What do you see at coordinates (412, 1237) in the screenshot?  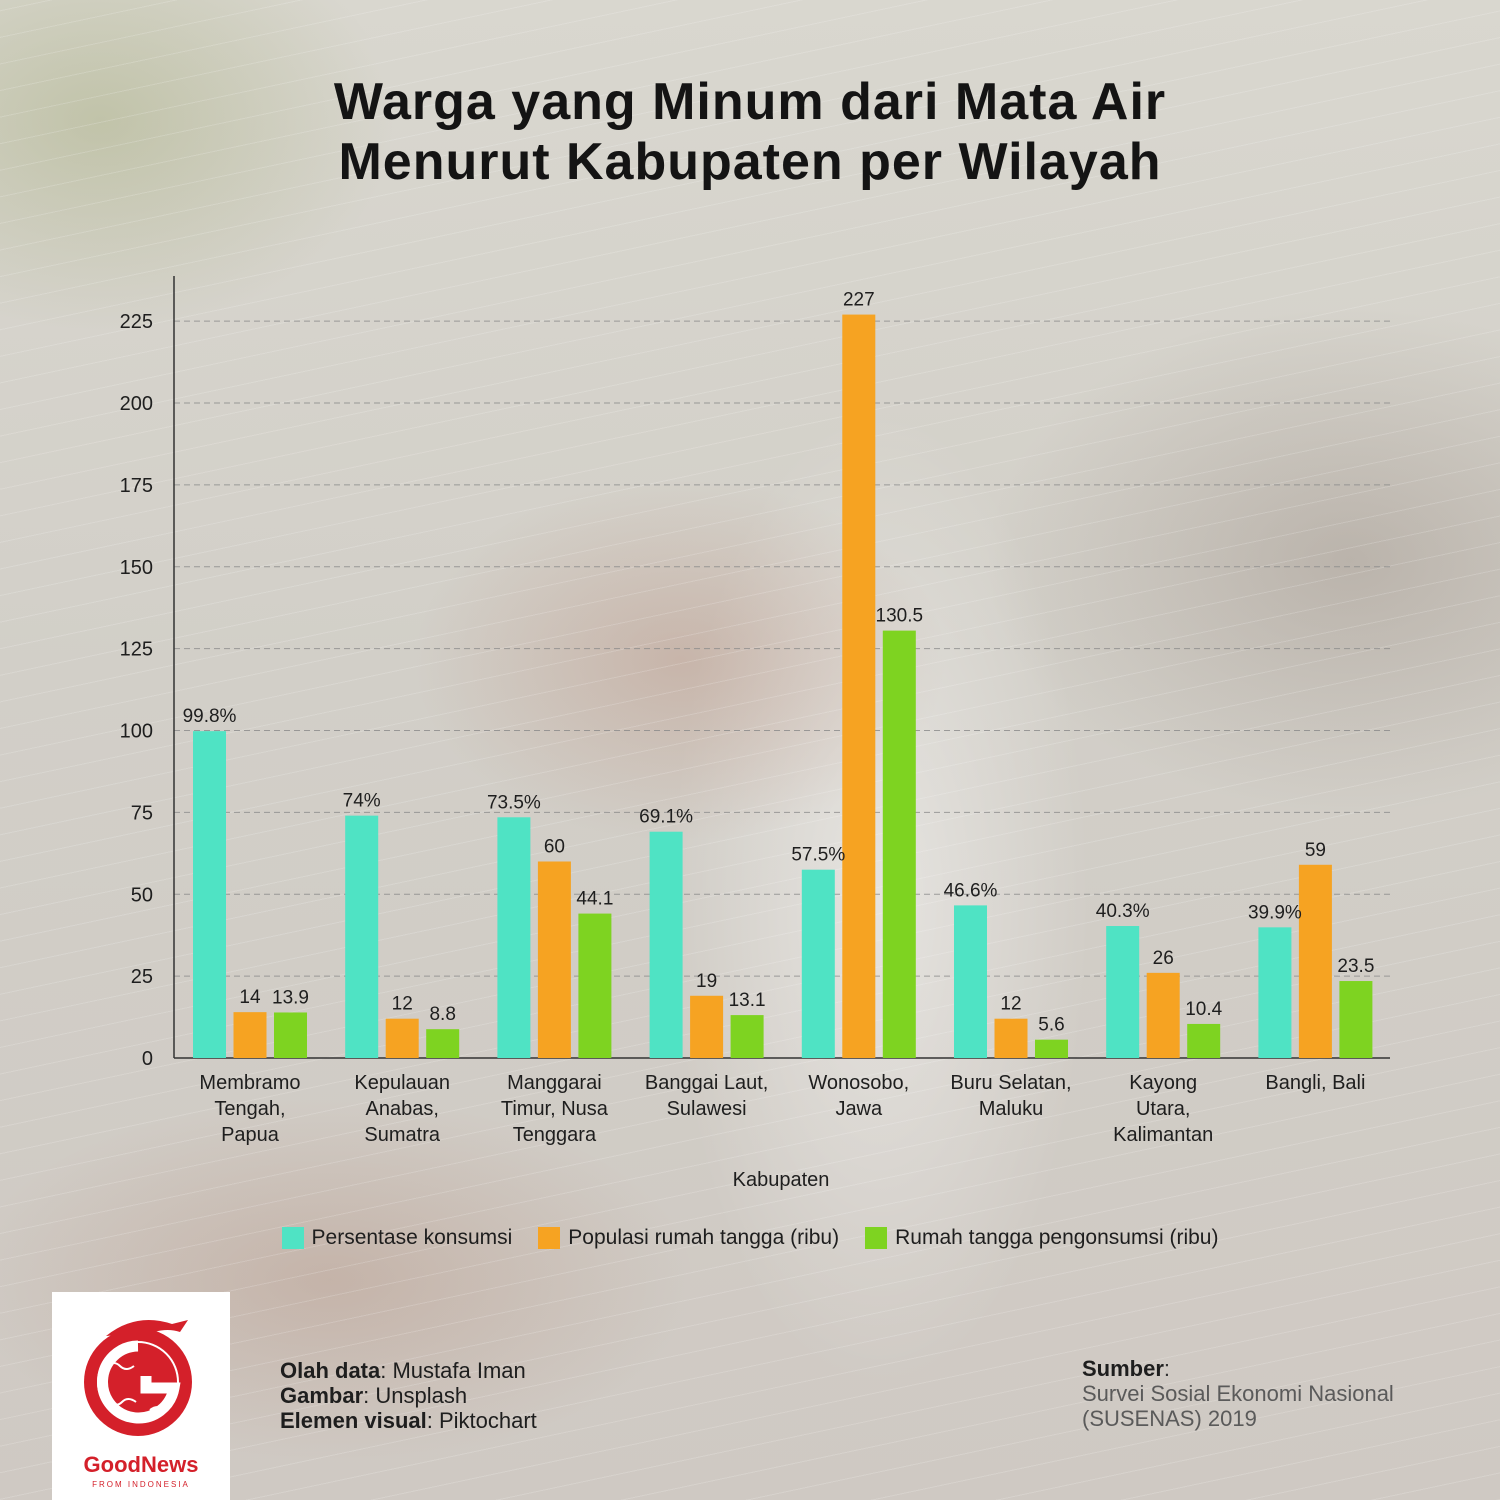 I see `legend-label-persentase: Persentase konsumsi` at bounding box center [412, 1237].